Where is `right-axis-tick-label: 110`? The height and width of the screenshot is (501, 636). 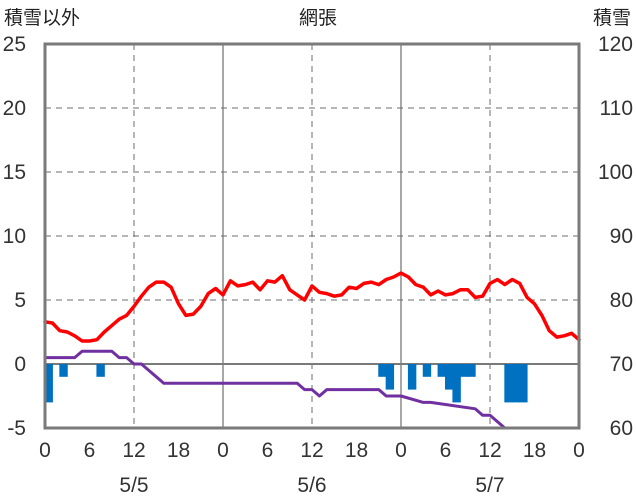
right-axis-tick-label: 110 is located at coordinates (616, 108).